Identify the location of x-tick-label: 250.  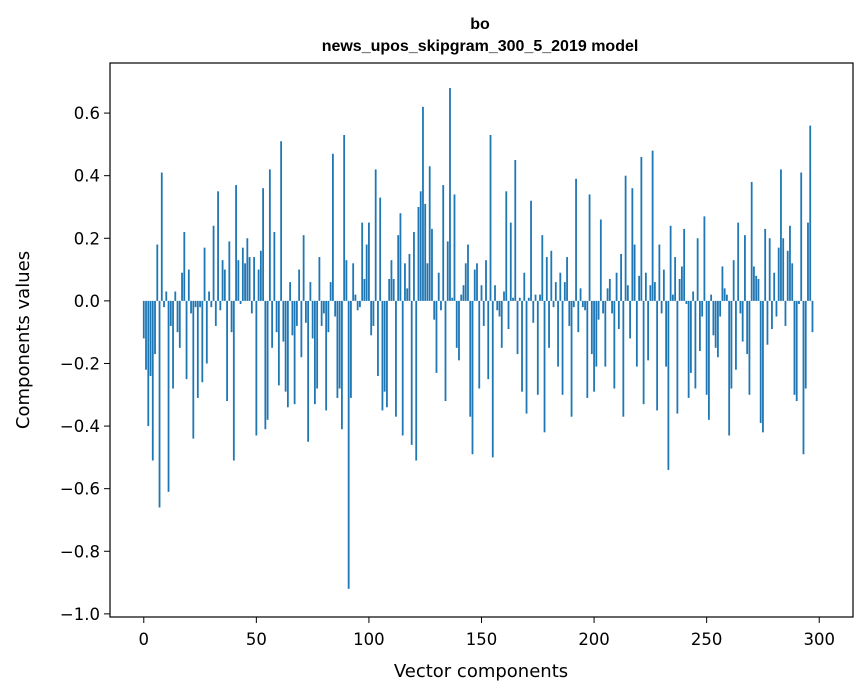
(707, 639).